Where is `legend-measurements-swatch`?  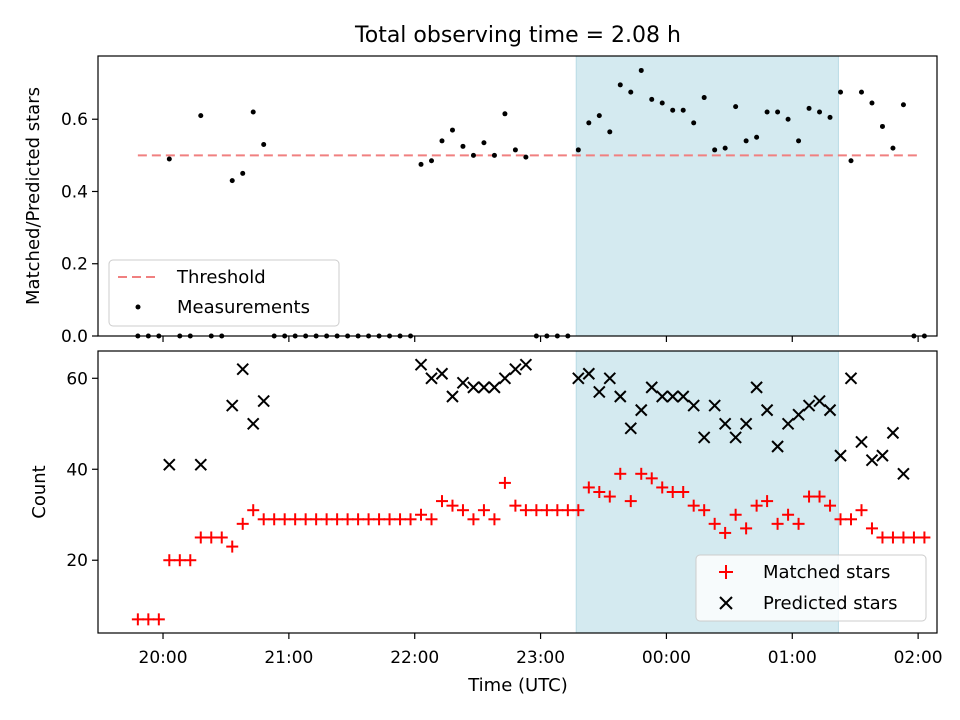 legend-measurements-swatch is located at coordinates (138, 307).